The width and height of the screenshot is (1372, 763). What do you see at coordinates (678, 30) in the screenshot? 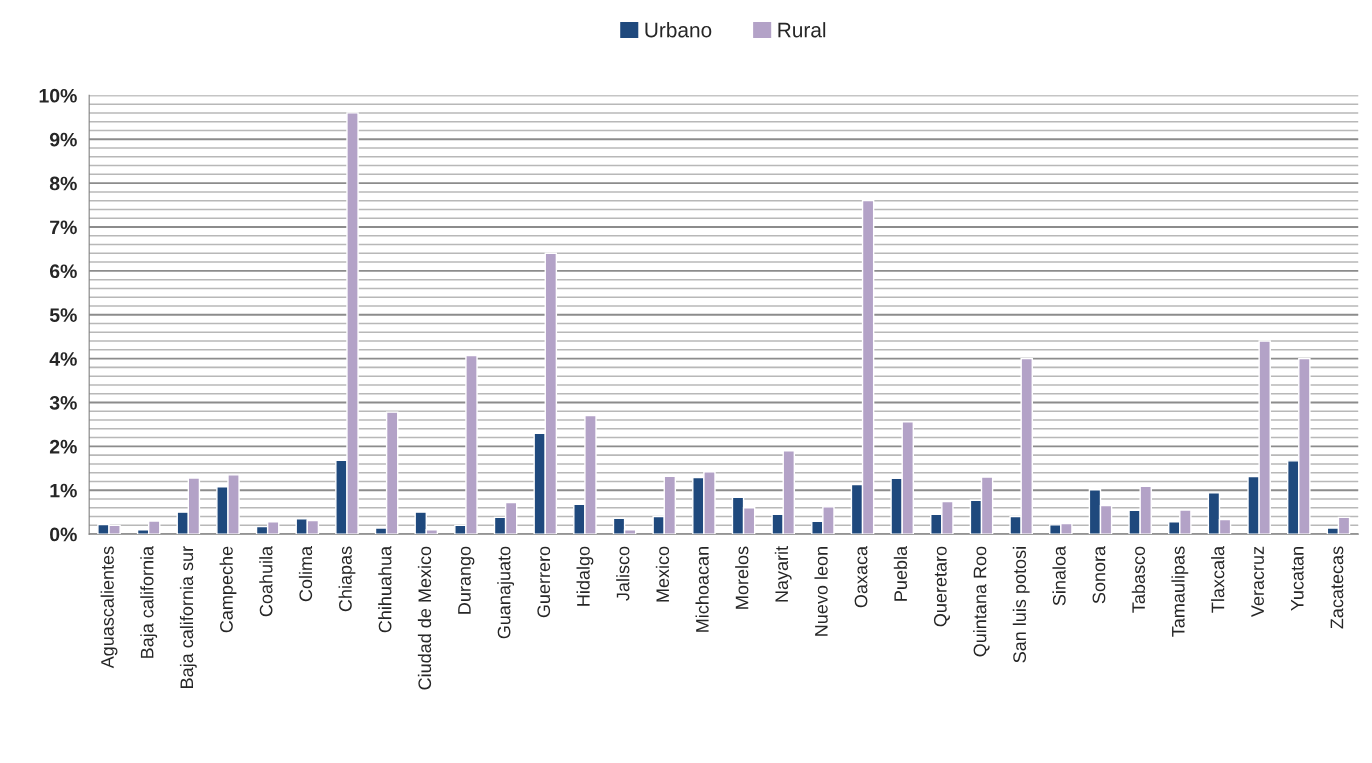
I see `legend-label: Urbano` at bounding box center [678, 30].